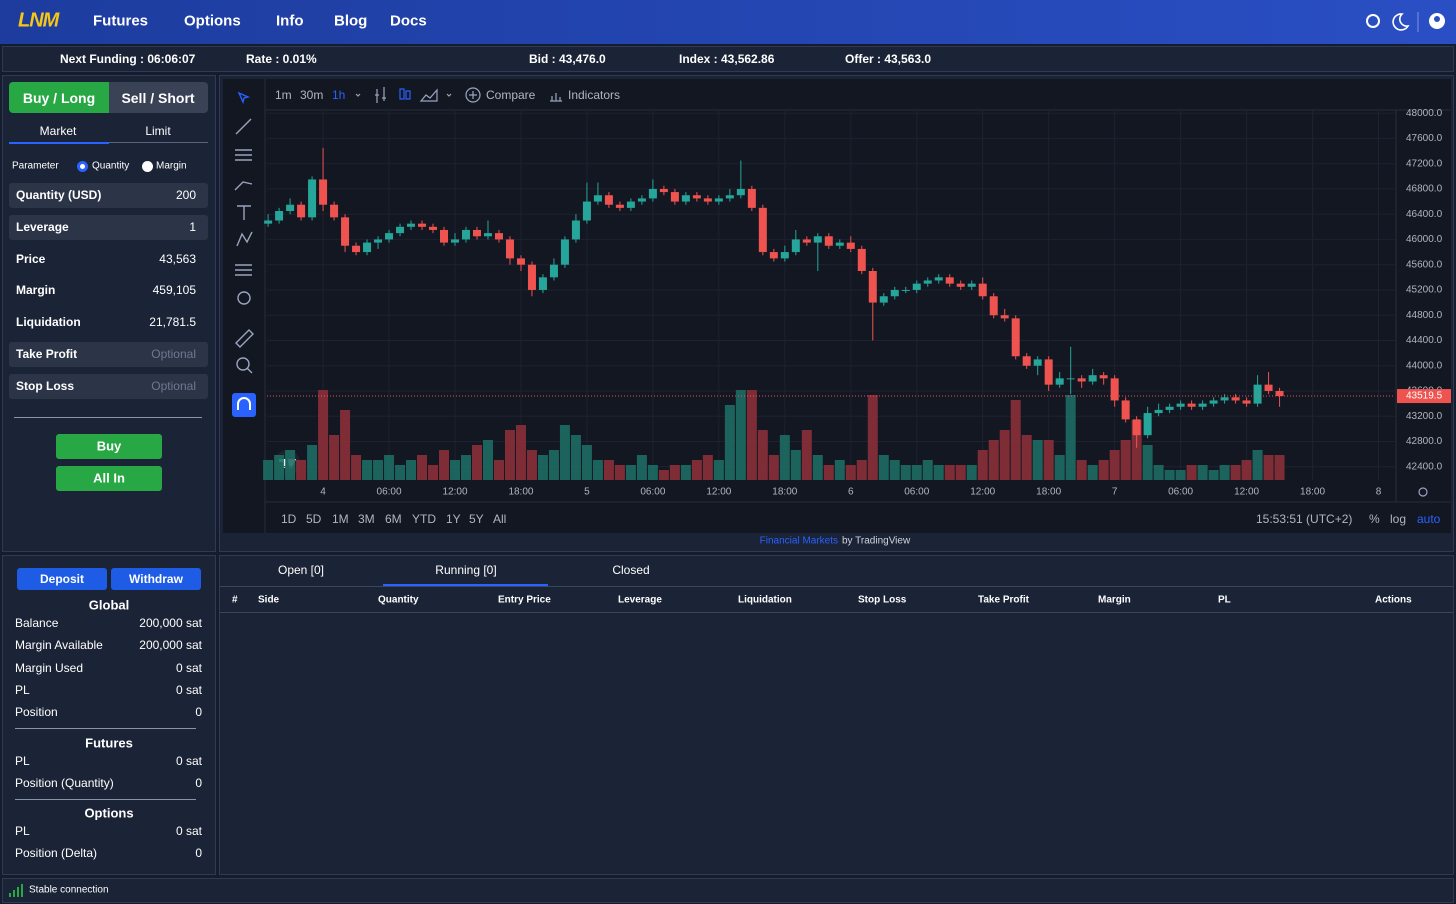 The width and height of the screenshot is (1456, 904). What do you see at coordinates (339, 95) in the screenshot?
I see `interval: 1h` at bounding box center [339, 95].